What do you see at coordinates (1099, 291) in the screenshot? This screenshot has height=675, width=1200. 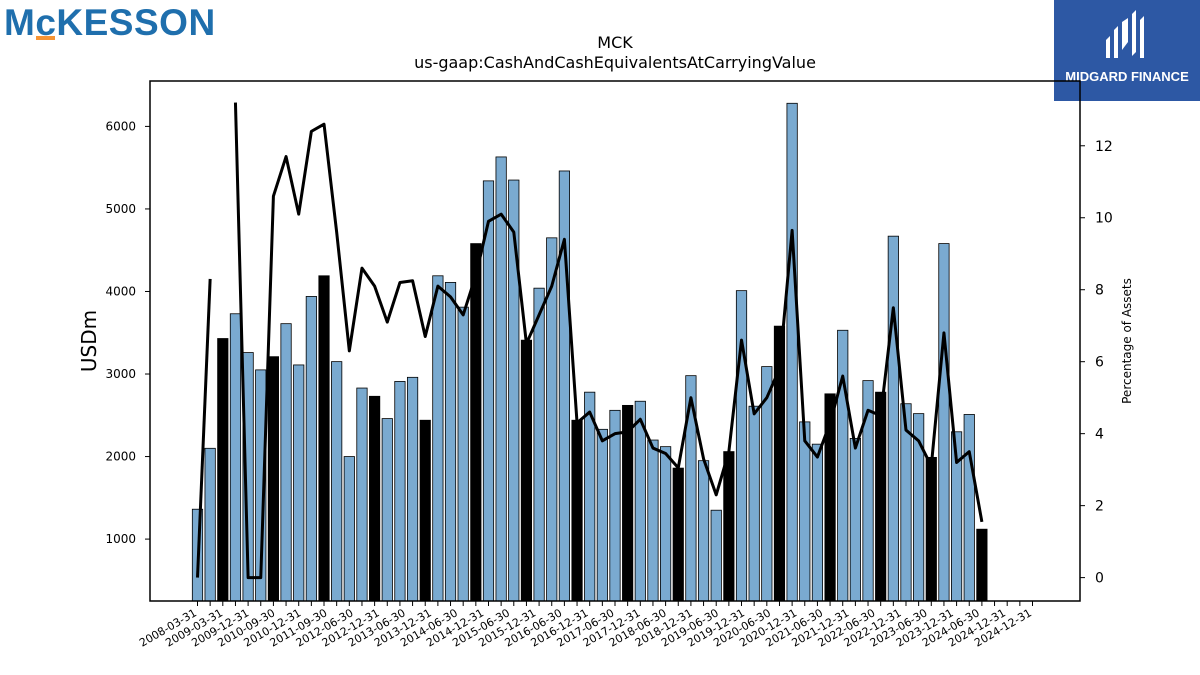 I see `y2-tick-label: 8` at bounding box center [1099, 291].